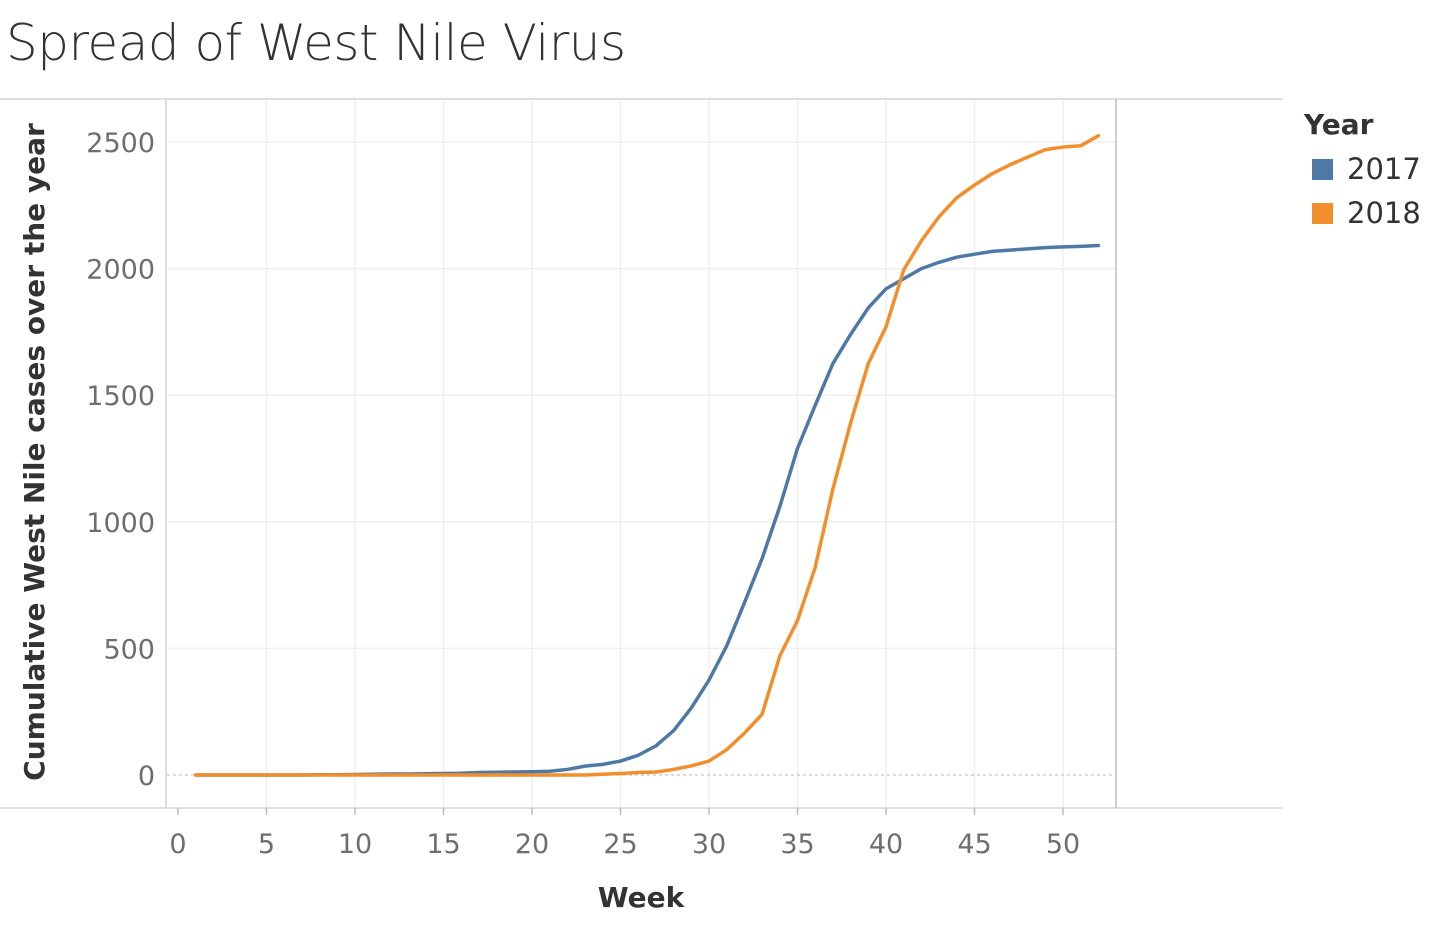 The width and height of the screenshot is (1456, 939). What do you see at coordinates (177, 844) in the screenshot?
I see `x-tick-label-0: 0` at bounding box center [177, 844].